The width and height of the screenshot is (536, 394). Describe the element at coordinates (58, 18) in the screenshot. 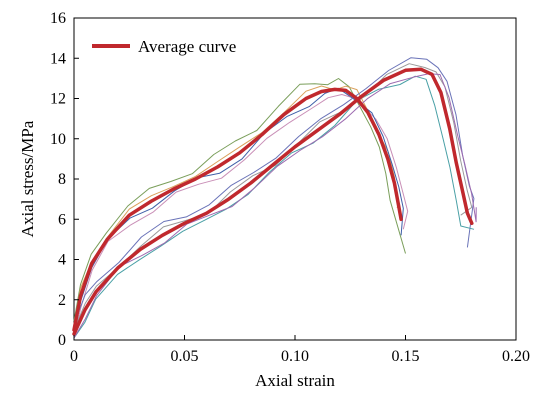

I see `y-tick-label: 16` at that location.